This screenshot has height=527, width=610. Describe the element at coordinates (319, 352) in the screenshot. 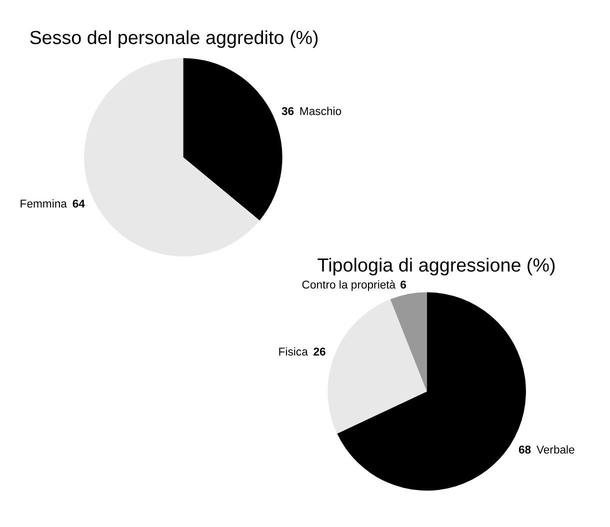

I see `data-label: 26` at that location.